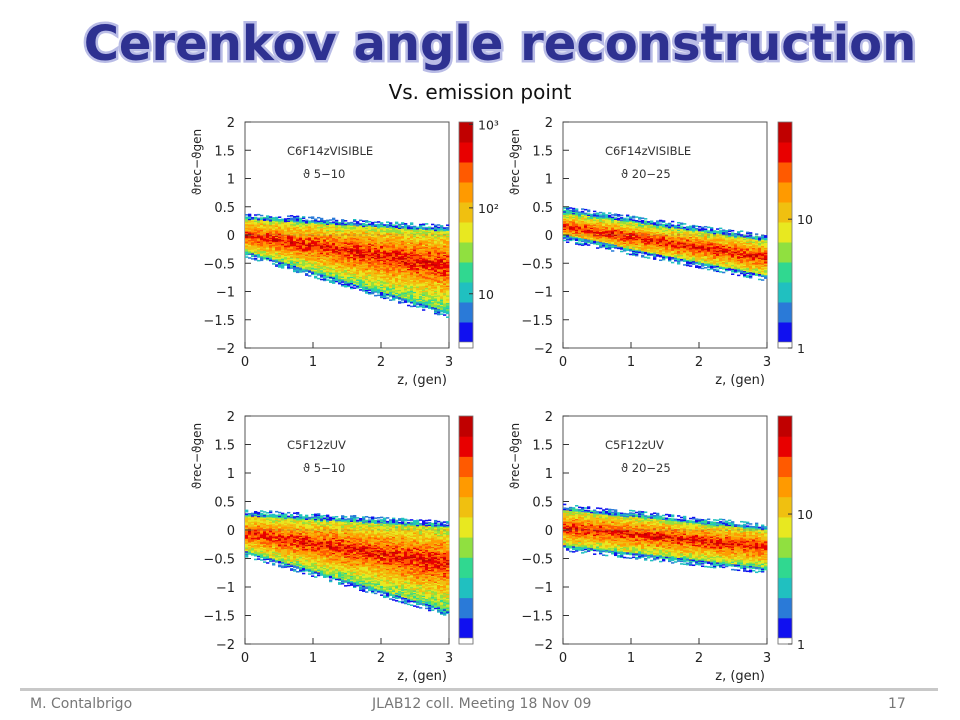 The height and width of the screenshot is (720, 960). I want to click on y-tick-label: 0.5, so click(224, 208).